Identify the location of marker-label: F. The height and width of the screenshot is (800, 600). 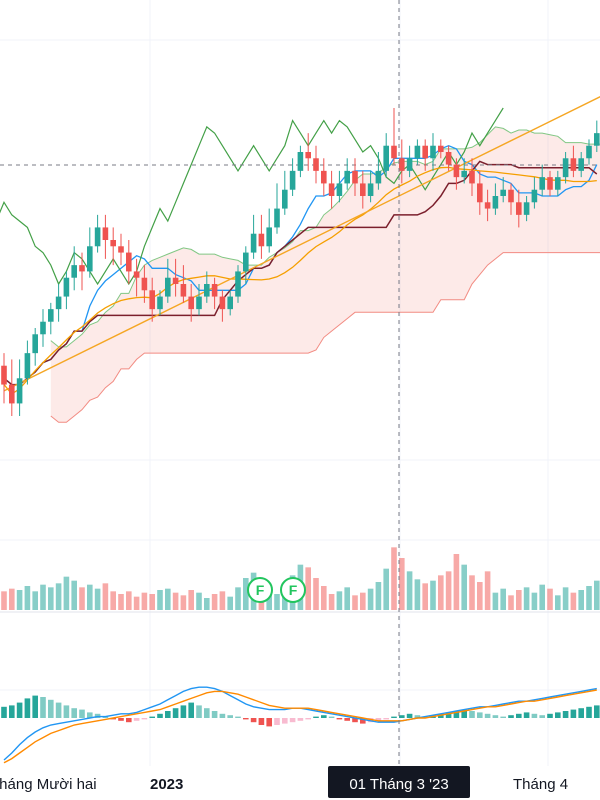
(293, 590).